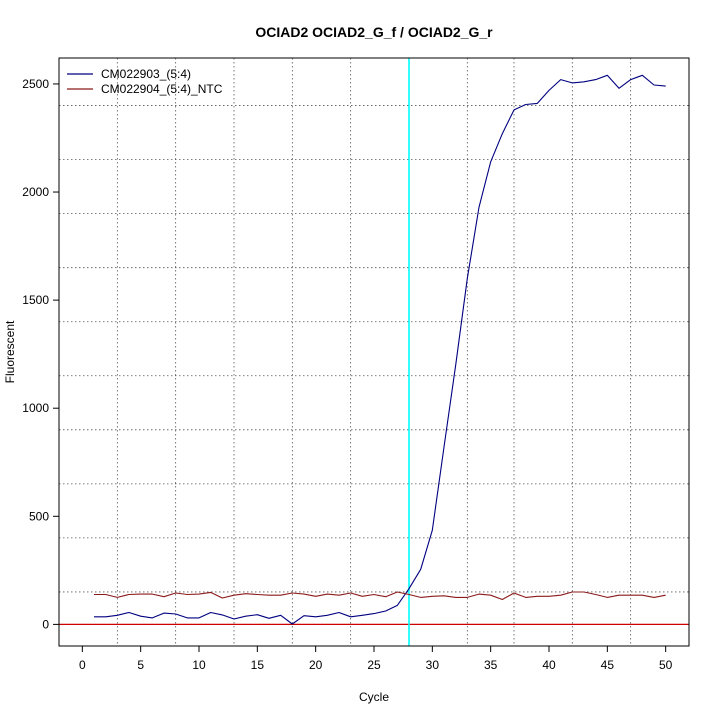 Image resolution: width=720 pixels, height=720 pixels. Describe the element at coordinates (666, 665) in the screenshot. I see `x-tick-label: 50` at that location.